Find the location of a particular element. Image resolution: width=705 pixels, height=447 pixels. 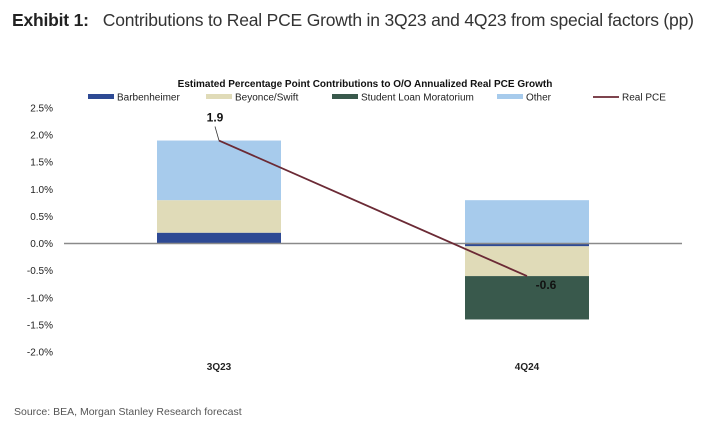

legend-label: Real PCE is located at coordinates (644, 98).